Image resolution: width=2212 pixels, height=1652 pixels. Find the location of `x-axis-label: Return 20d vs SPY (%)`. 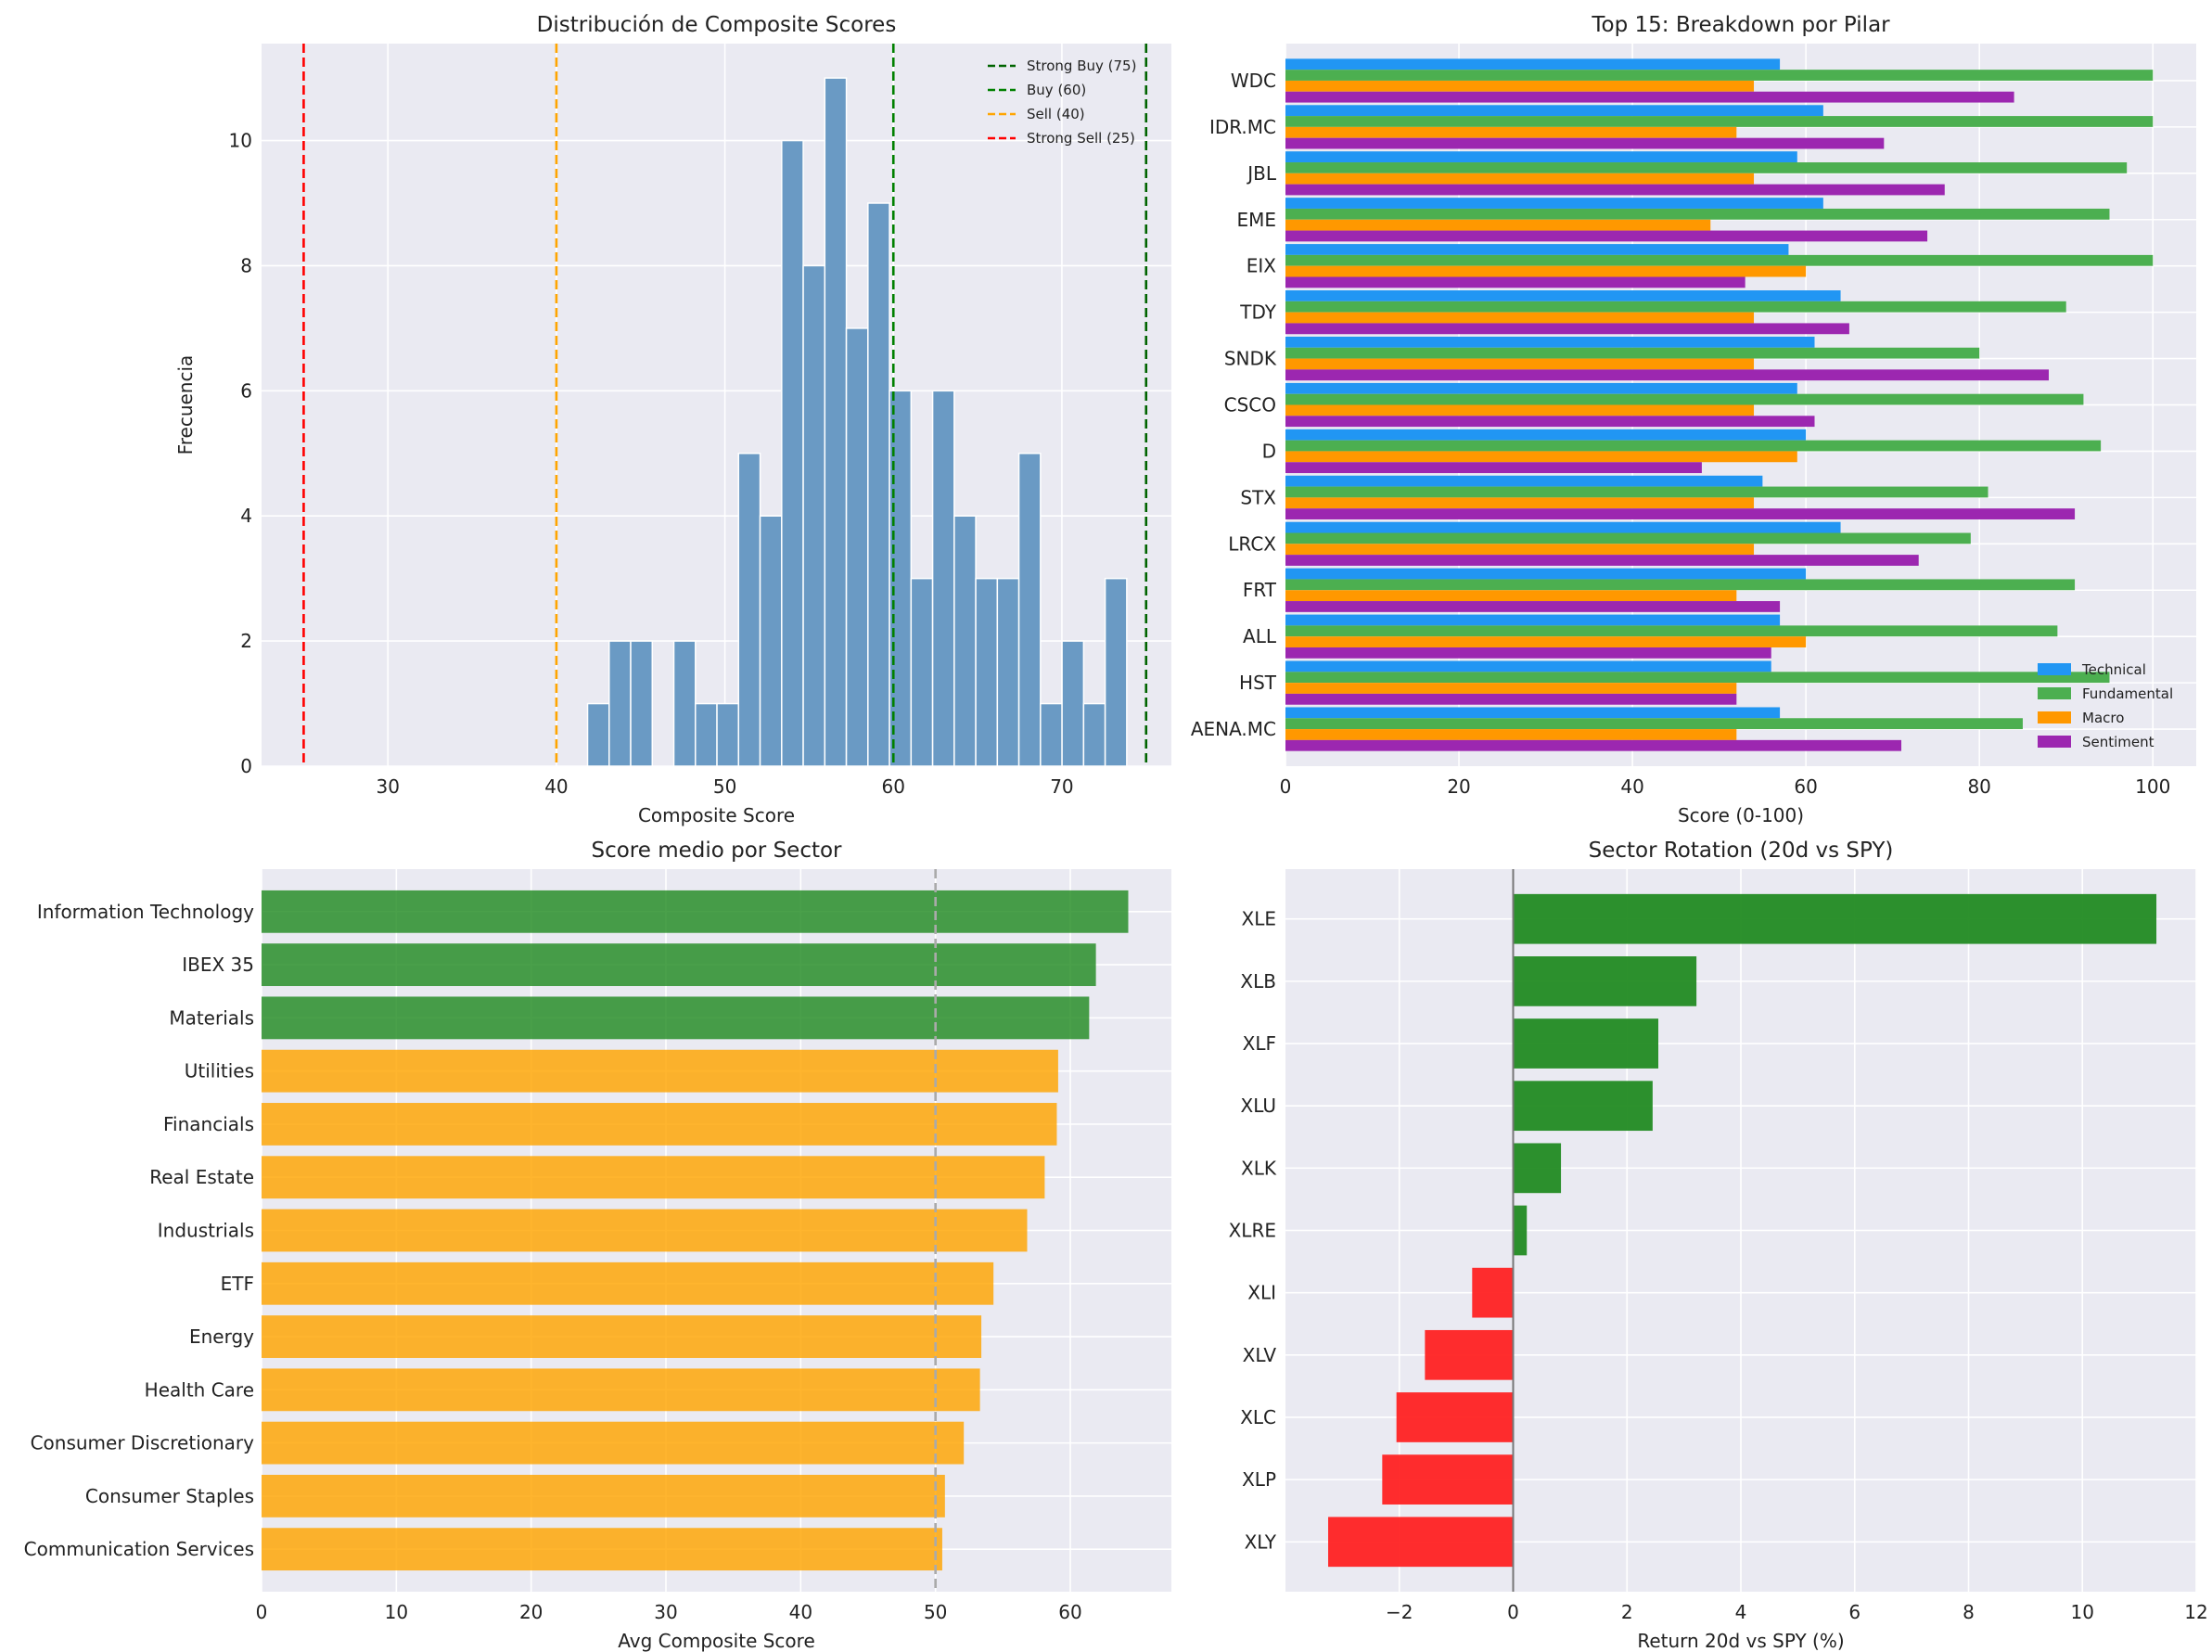

x-axis-label: Return 20d vs SPY (%) is located at coordinates (1741, 1641).